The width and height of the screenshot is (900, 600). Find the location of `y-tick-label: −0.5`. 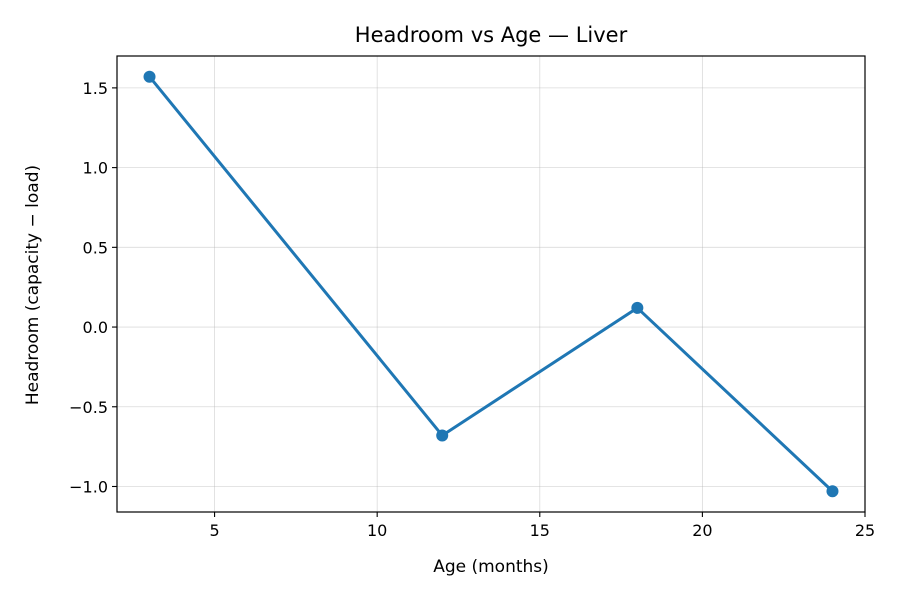

y-tick-label: −0.5 is located at coordinates (88, 407).